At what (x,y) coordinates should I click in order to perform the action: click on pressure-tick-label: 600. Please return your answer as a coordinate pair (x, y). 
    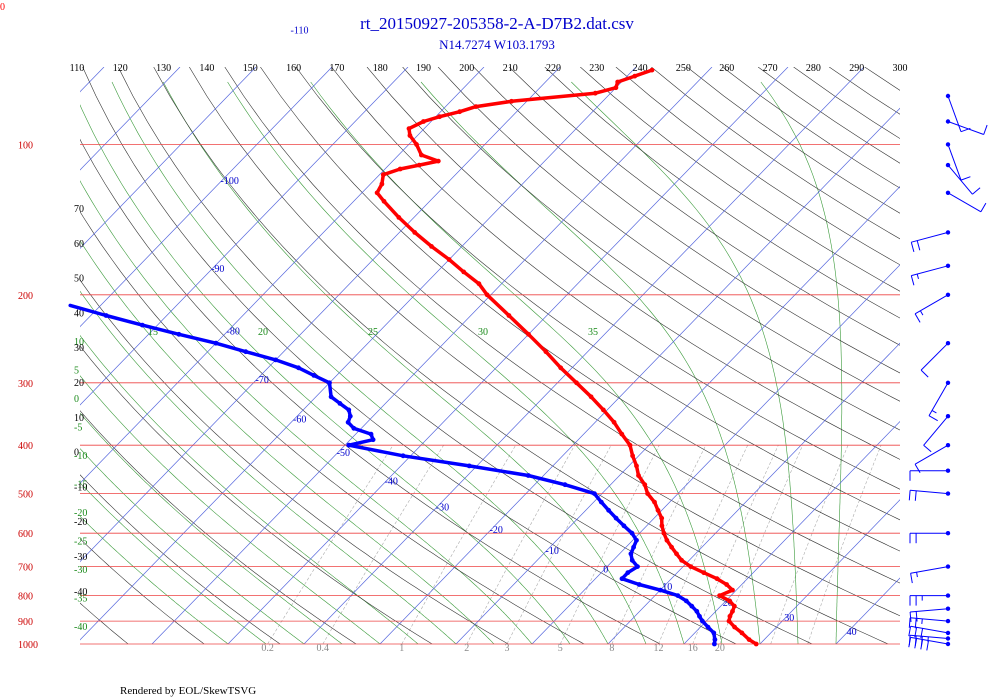
    Looking at the image, I should click on (25, 534).